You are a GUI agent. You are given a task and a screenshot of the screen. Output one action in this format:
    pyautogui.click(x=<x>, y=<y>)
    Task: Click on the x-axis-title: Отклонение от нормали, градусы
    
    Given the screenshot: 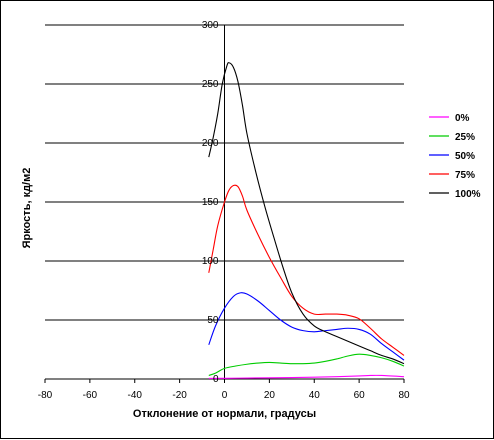 What is the action you would take?
    pyautogui.click(x=224, y=414)
    